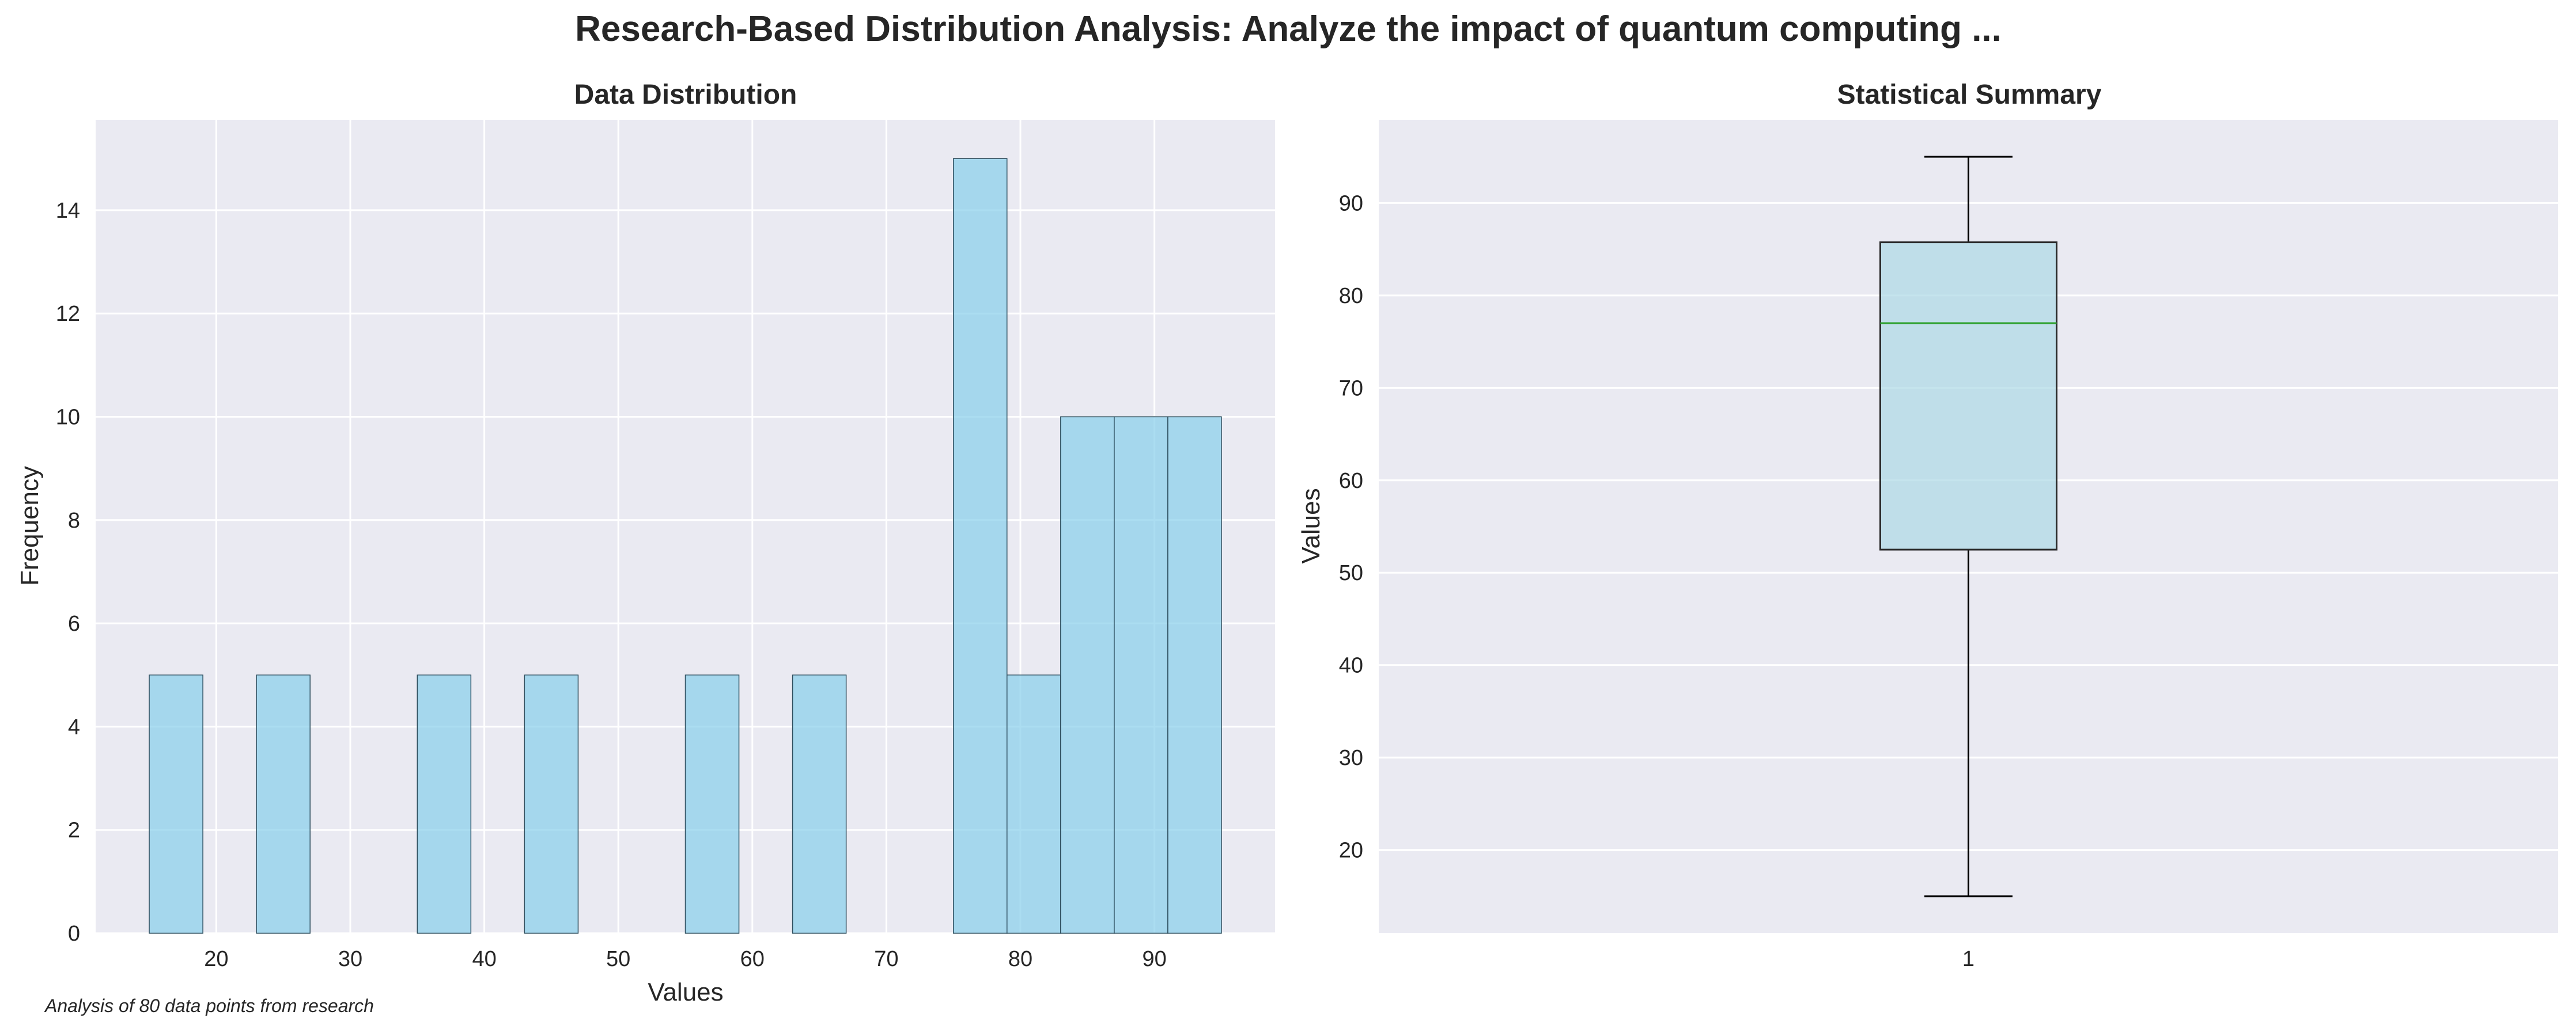 This screenshot has width=2576, height=1034. Describe the element at coordinates (74, 624) in the screenshot. I see `histogram-y-tick-label: 6` at that location.